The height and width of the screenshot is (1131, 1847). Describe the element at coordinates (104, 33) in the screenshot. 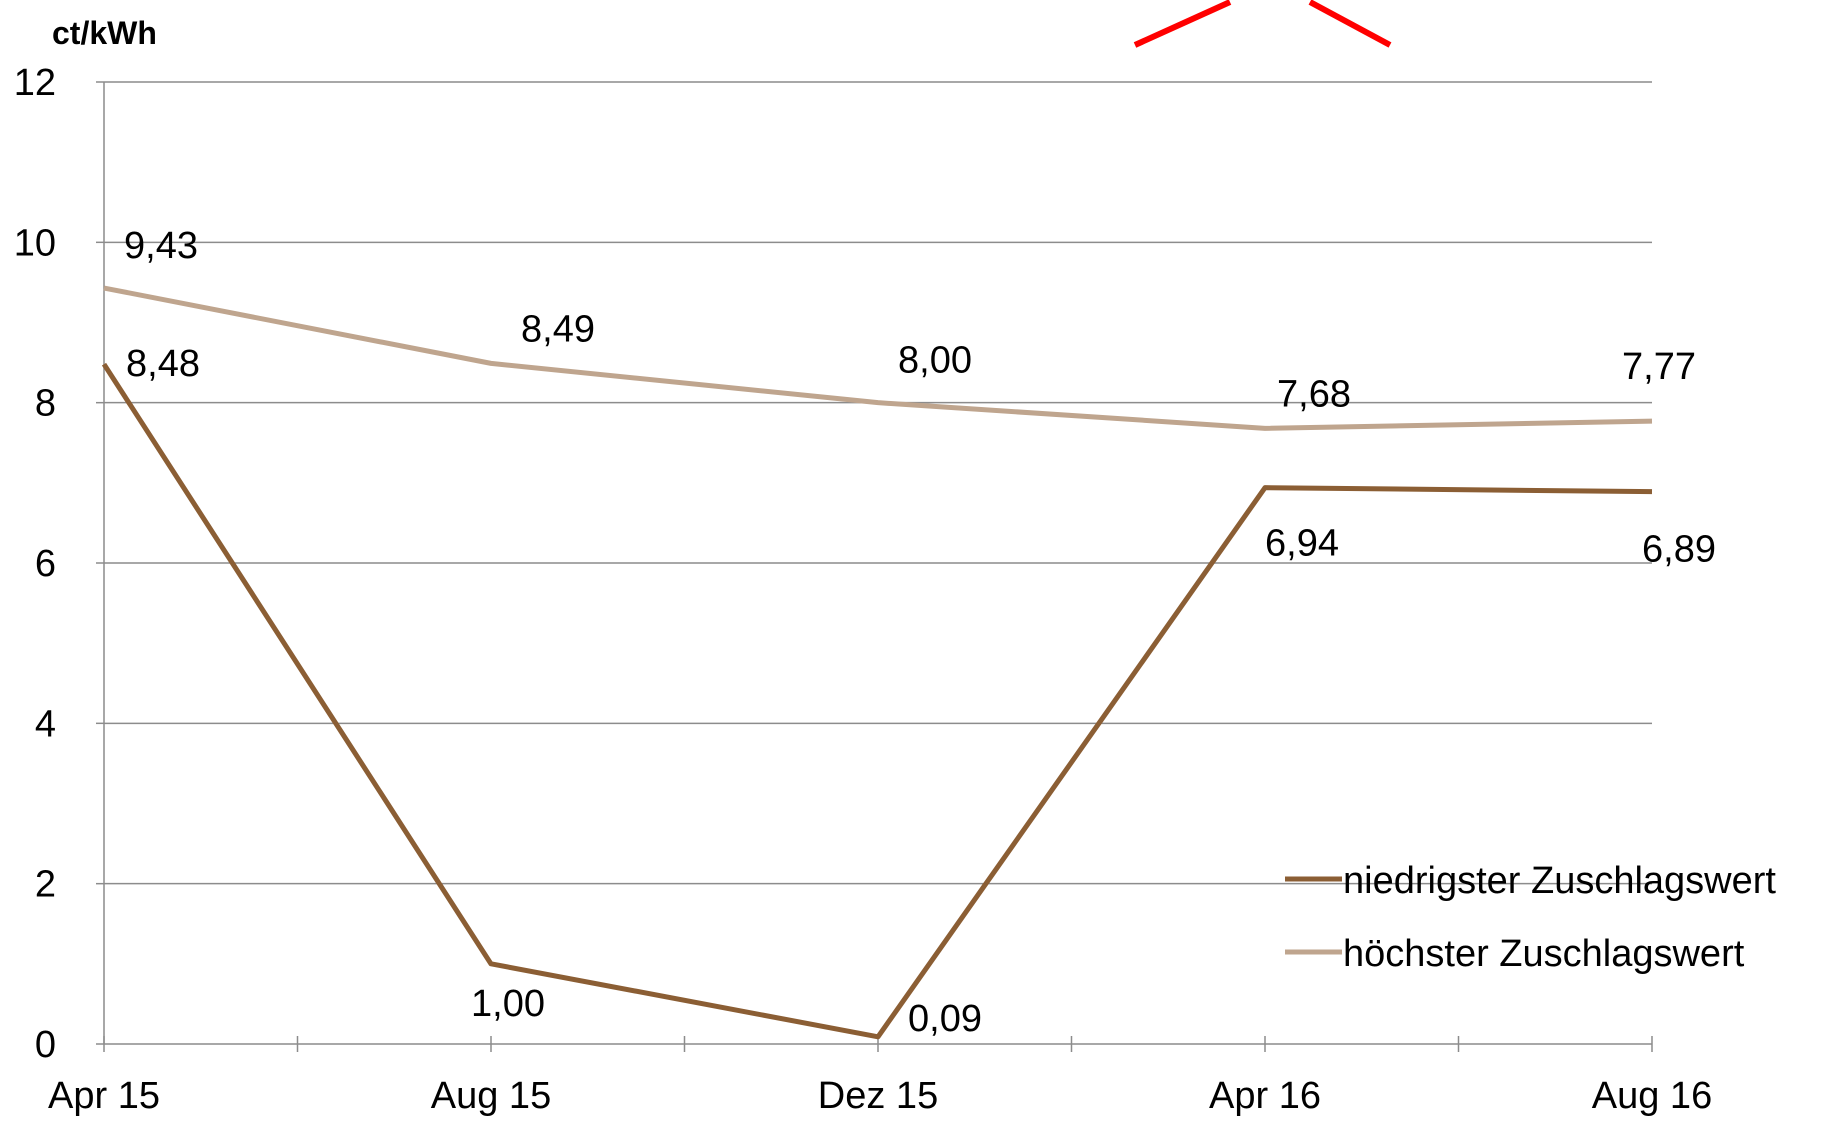

I see `y-axis-unit: ct/kWh` at that location.